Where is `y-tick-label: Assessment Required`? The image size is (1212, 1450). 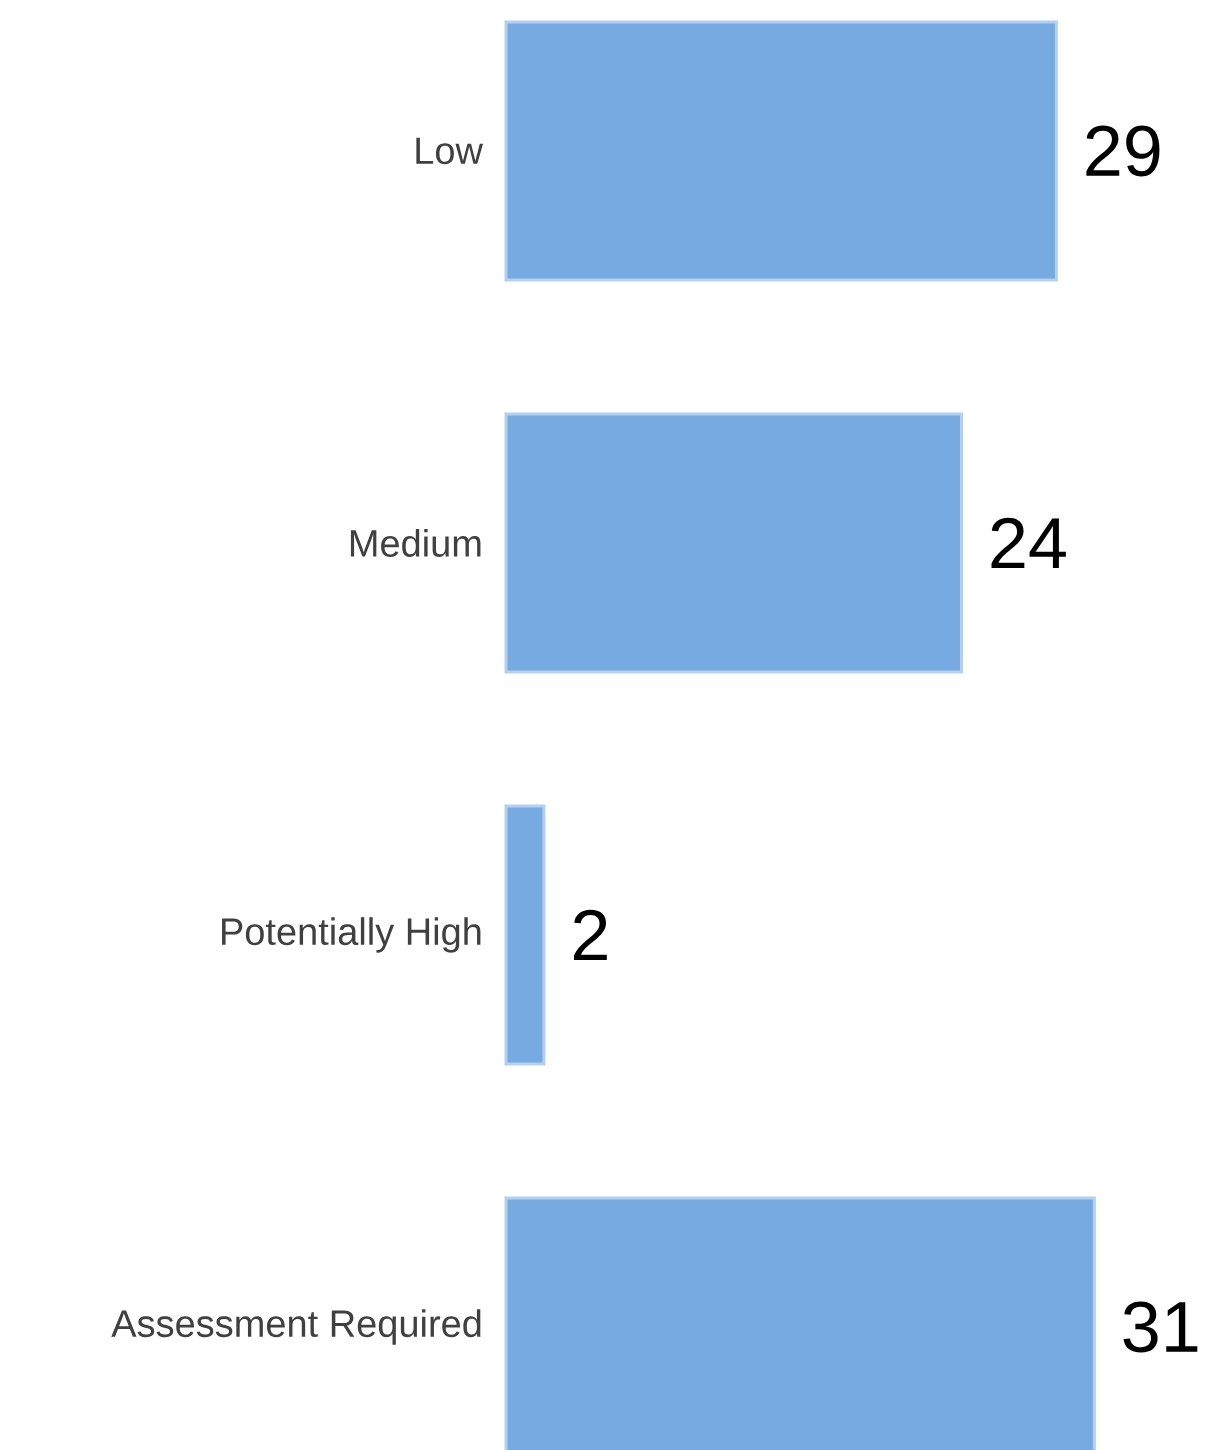 y-tick-label: Assessment Required is located at coordinates (296, 1327).